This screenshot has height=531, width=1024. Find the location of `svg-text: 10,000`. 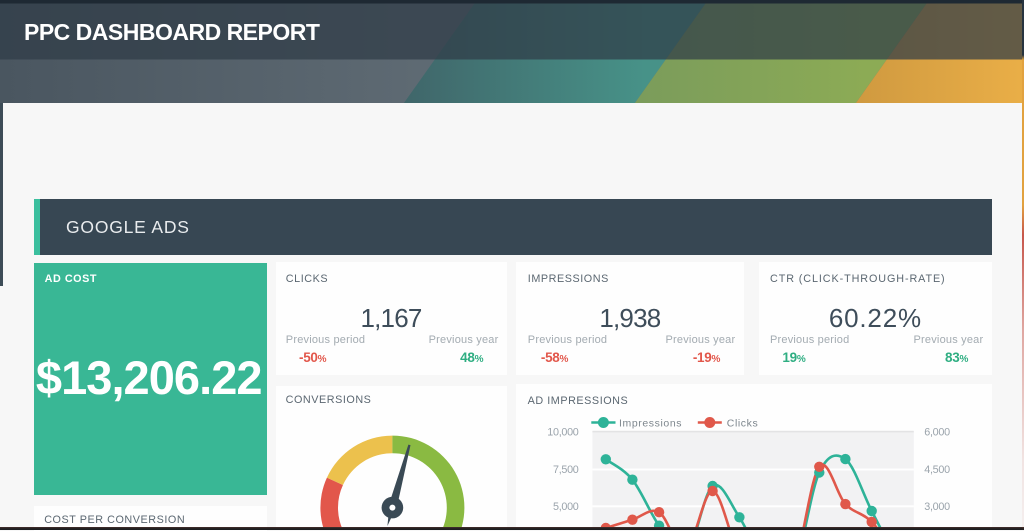

svg-text: 10,000 is located at coordinates (562, 433).